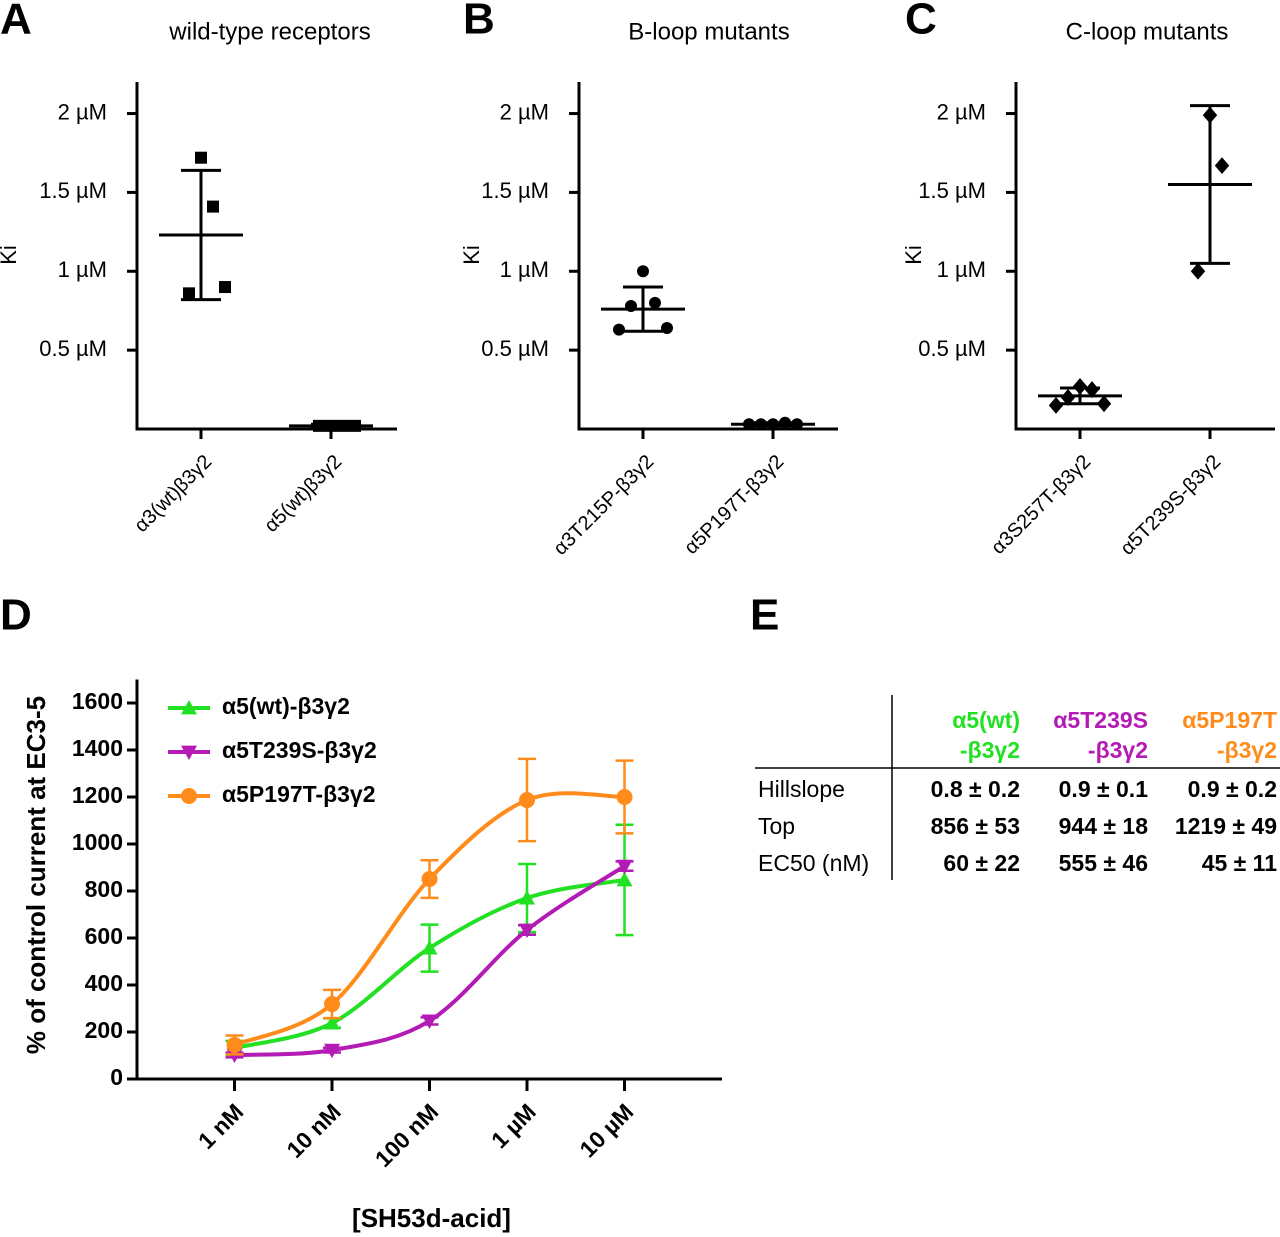 The image size is (1280, 1237). What do you see at coordinates (313, 1130) in the screenshot?
I see `x-tick-label: 10 nM` at bounding box center [313, 1130].